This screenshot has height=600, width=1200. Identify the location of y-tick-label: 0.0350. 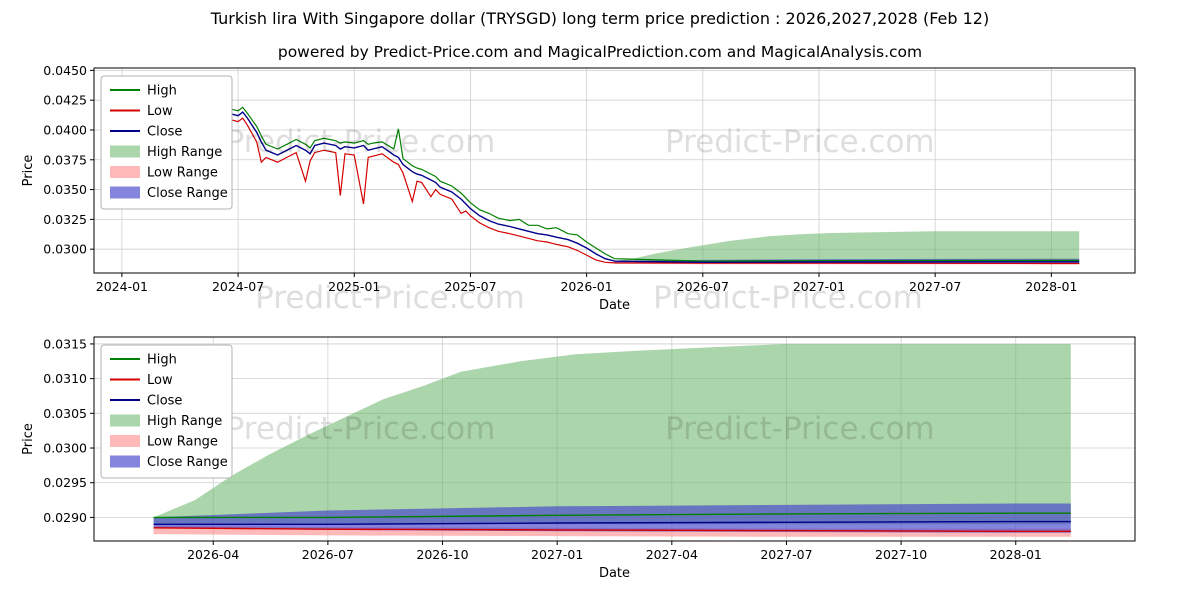
(65, 189).